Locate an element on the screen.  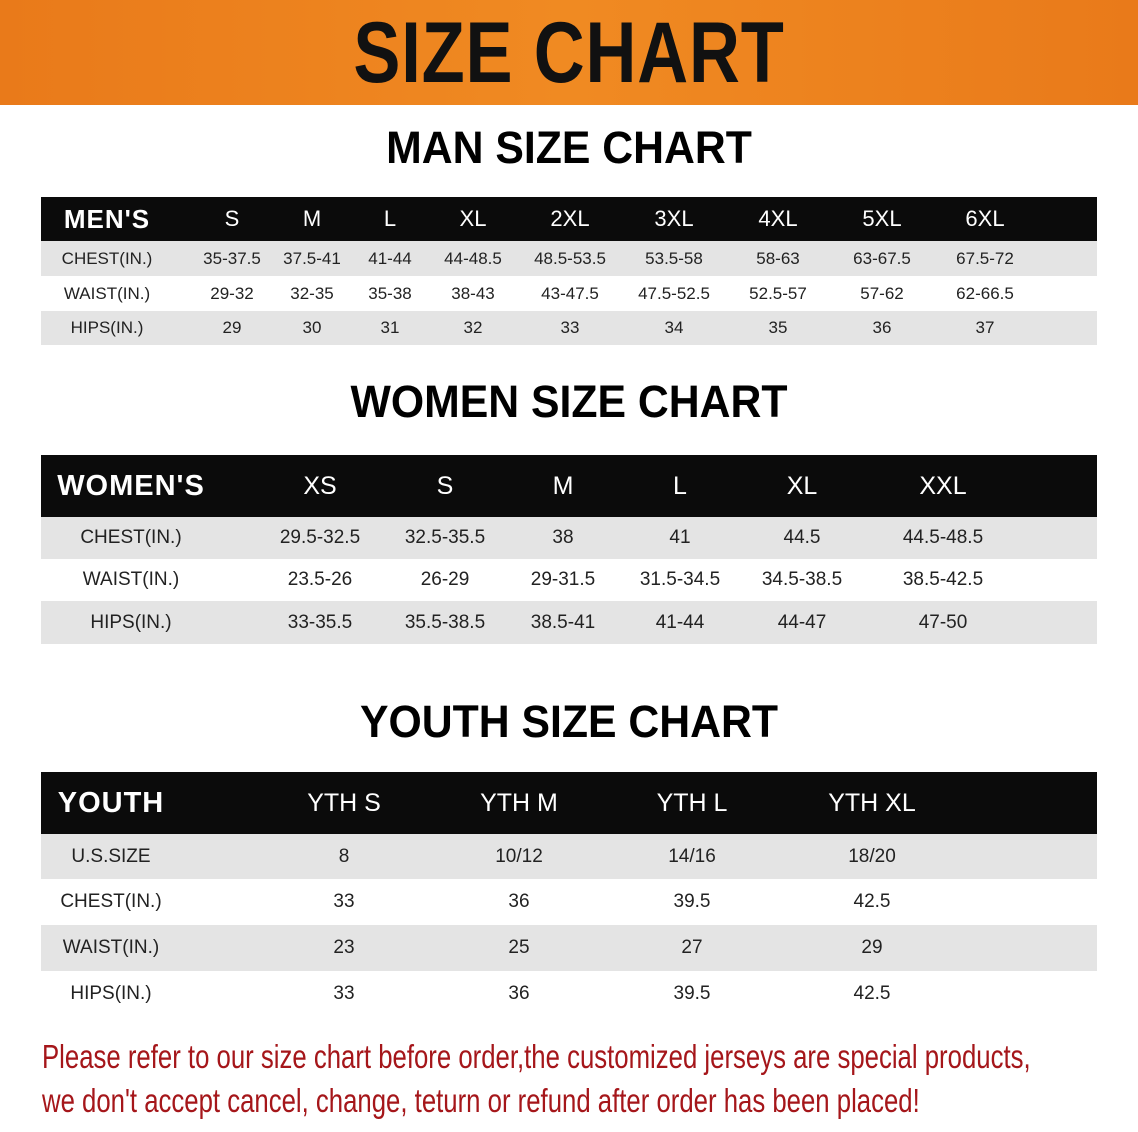
table-cell: 29 is located at coordinates (232, 327).